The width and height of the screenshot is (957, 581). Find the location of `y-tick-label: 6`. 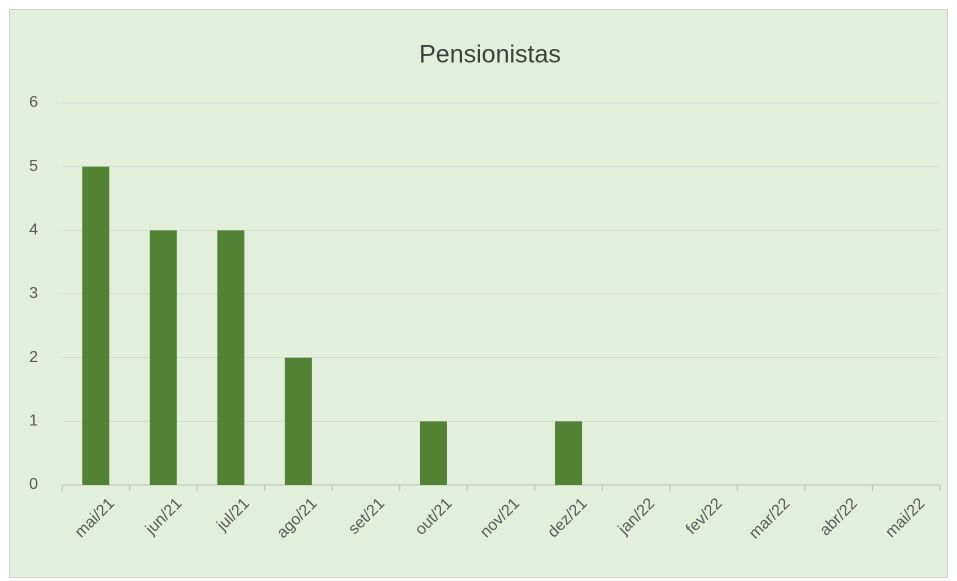

y-tick-label: 6 is located at coordinates (33, 102).